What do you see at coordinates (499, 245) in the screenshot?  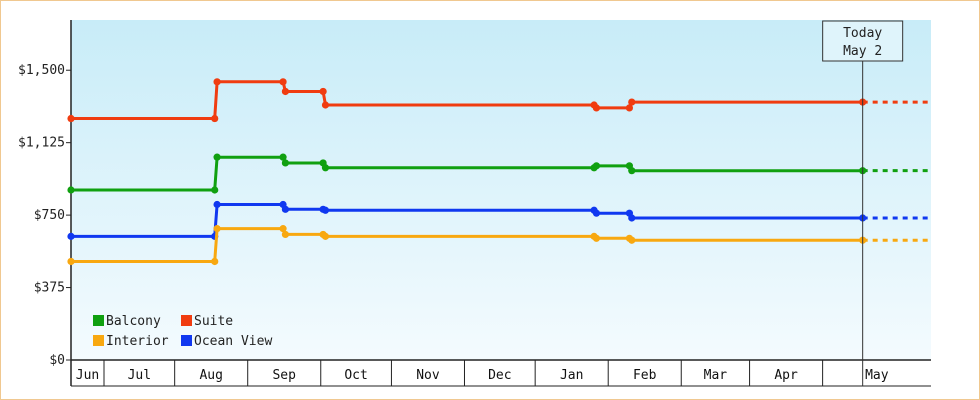 I see `series-interior` at bounding box center [499, 245].